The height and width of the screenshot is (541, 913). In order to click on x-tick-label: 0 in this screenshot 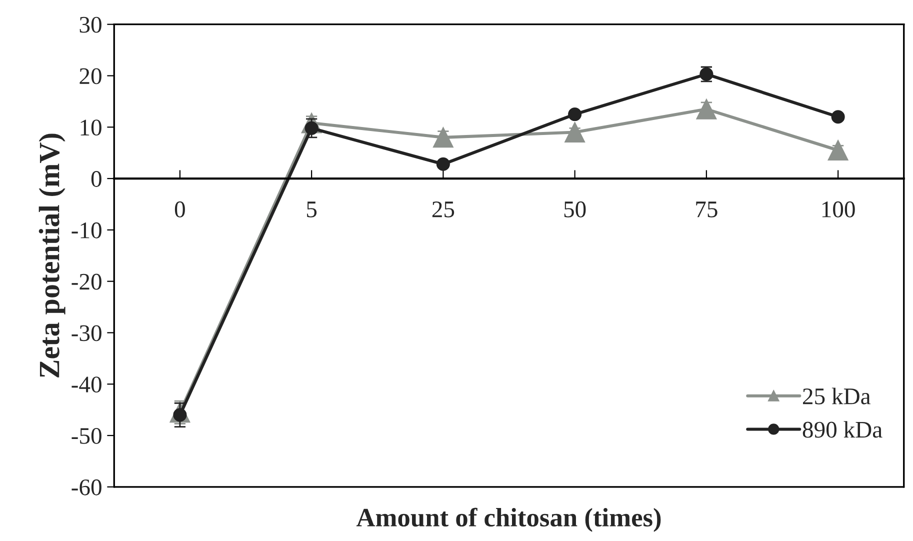, I will do `click(179, 209)`.